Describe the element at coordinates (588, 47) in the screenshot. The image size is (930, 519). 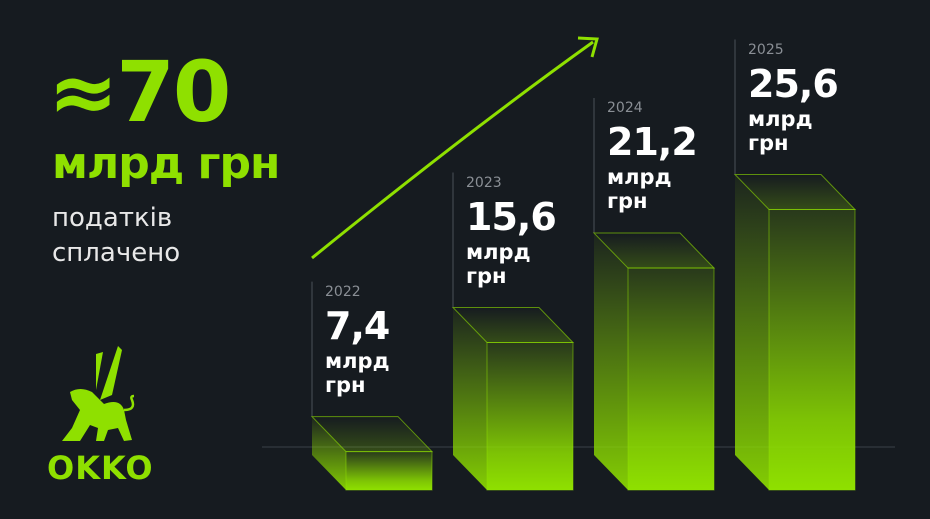
I see `trend-arrow-head-icon` at that location.